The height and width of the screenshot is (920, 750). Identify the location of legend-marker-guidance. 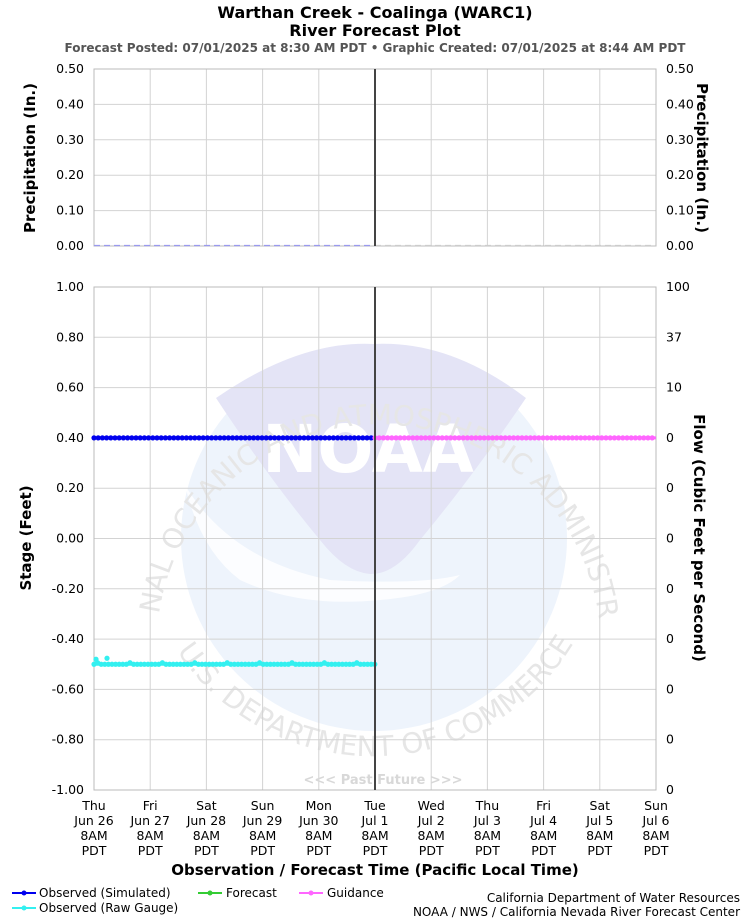
(311, 893).